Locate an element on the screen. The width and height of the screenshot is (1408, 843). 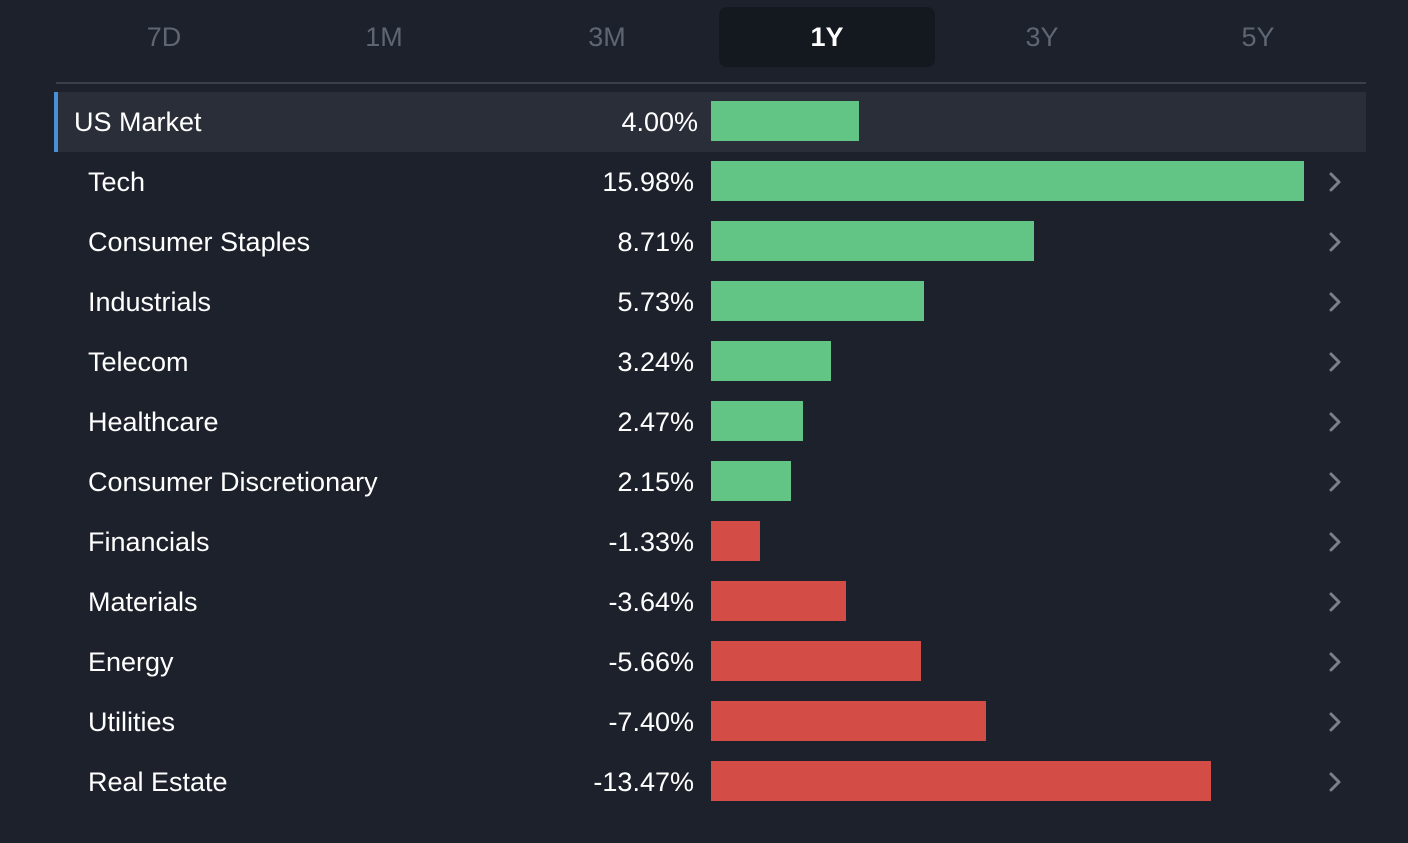
sector-row-materials: Materials -3.64% is located at coordinates (710, 602).